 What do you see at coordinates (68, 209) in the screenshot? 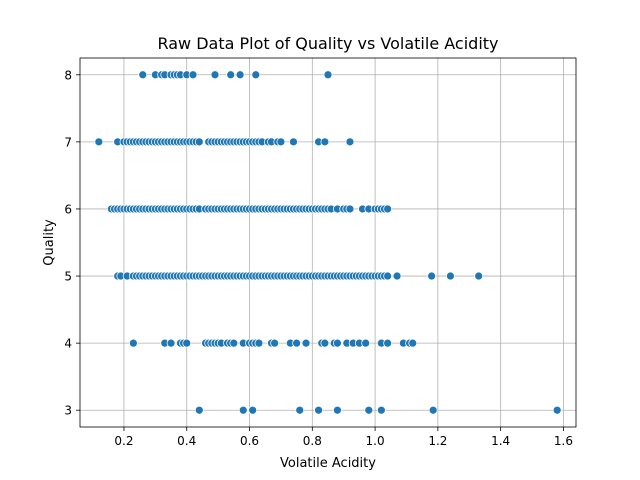
I see `y-tick-label: 6` at bounding box center [68, 209].